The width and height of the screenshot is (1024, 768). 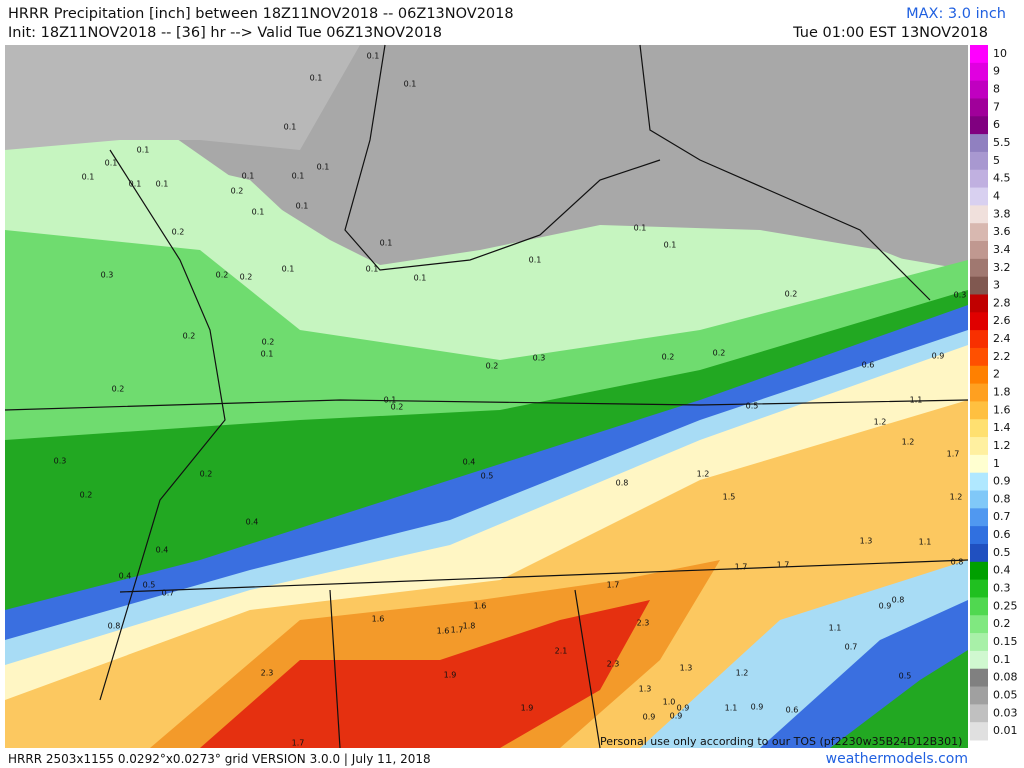 I want to click on colorbar-label: 1.6, so click(x=1002, y=409).